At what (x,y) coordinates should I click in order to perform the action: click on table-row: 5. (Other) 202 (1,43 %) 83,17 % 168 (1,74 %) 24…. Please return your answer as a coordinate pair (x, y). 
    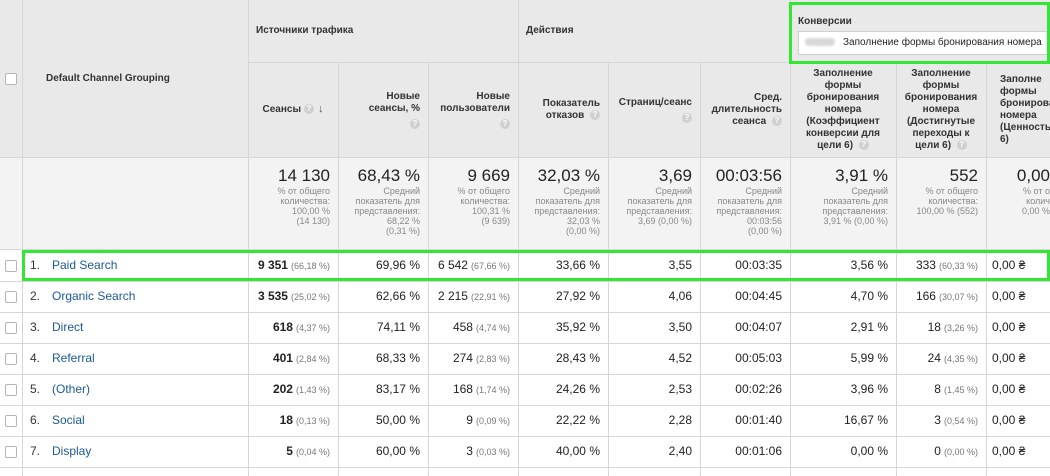
    Looking at the image, I should click on (525, 389).